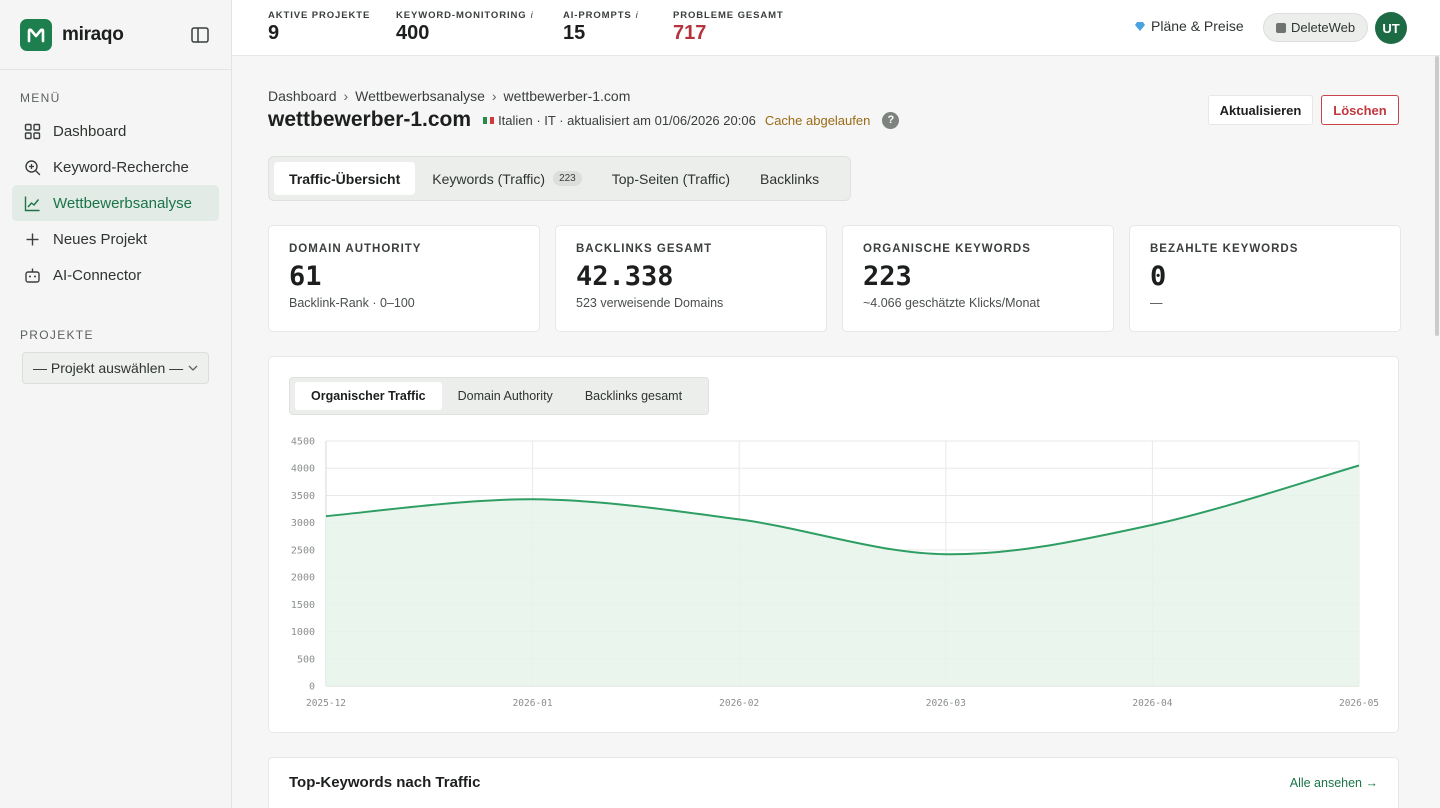 Image resolution: width=1440 pixels, height=808 pixels. Describe the element at coordinates (368, 396) in the screenshot. I see `chart-tab-organic-traffic: Organischer Traffic` at that location.